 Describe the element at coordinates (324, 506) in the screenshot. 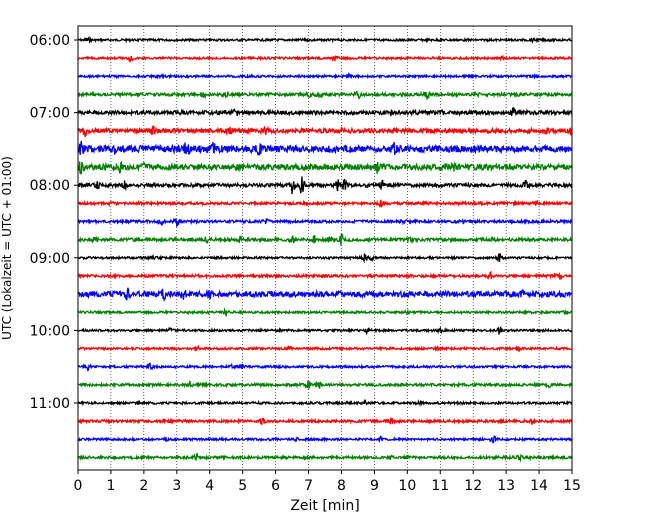

I see `x-axis-title: Zeit [min]` at that location.